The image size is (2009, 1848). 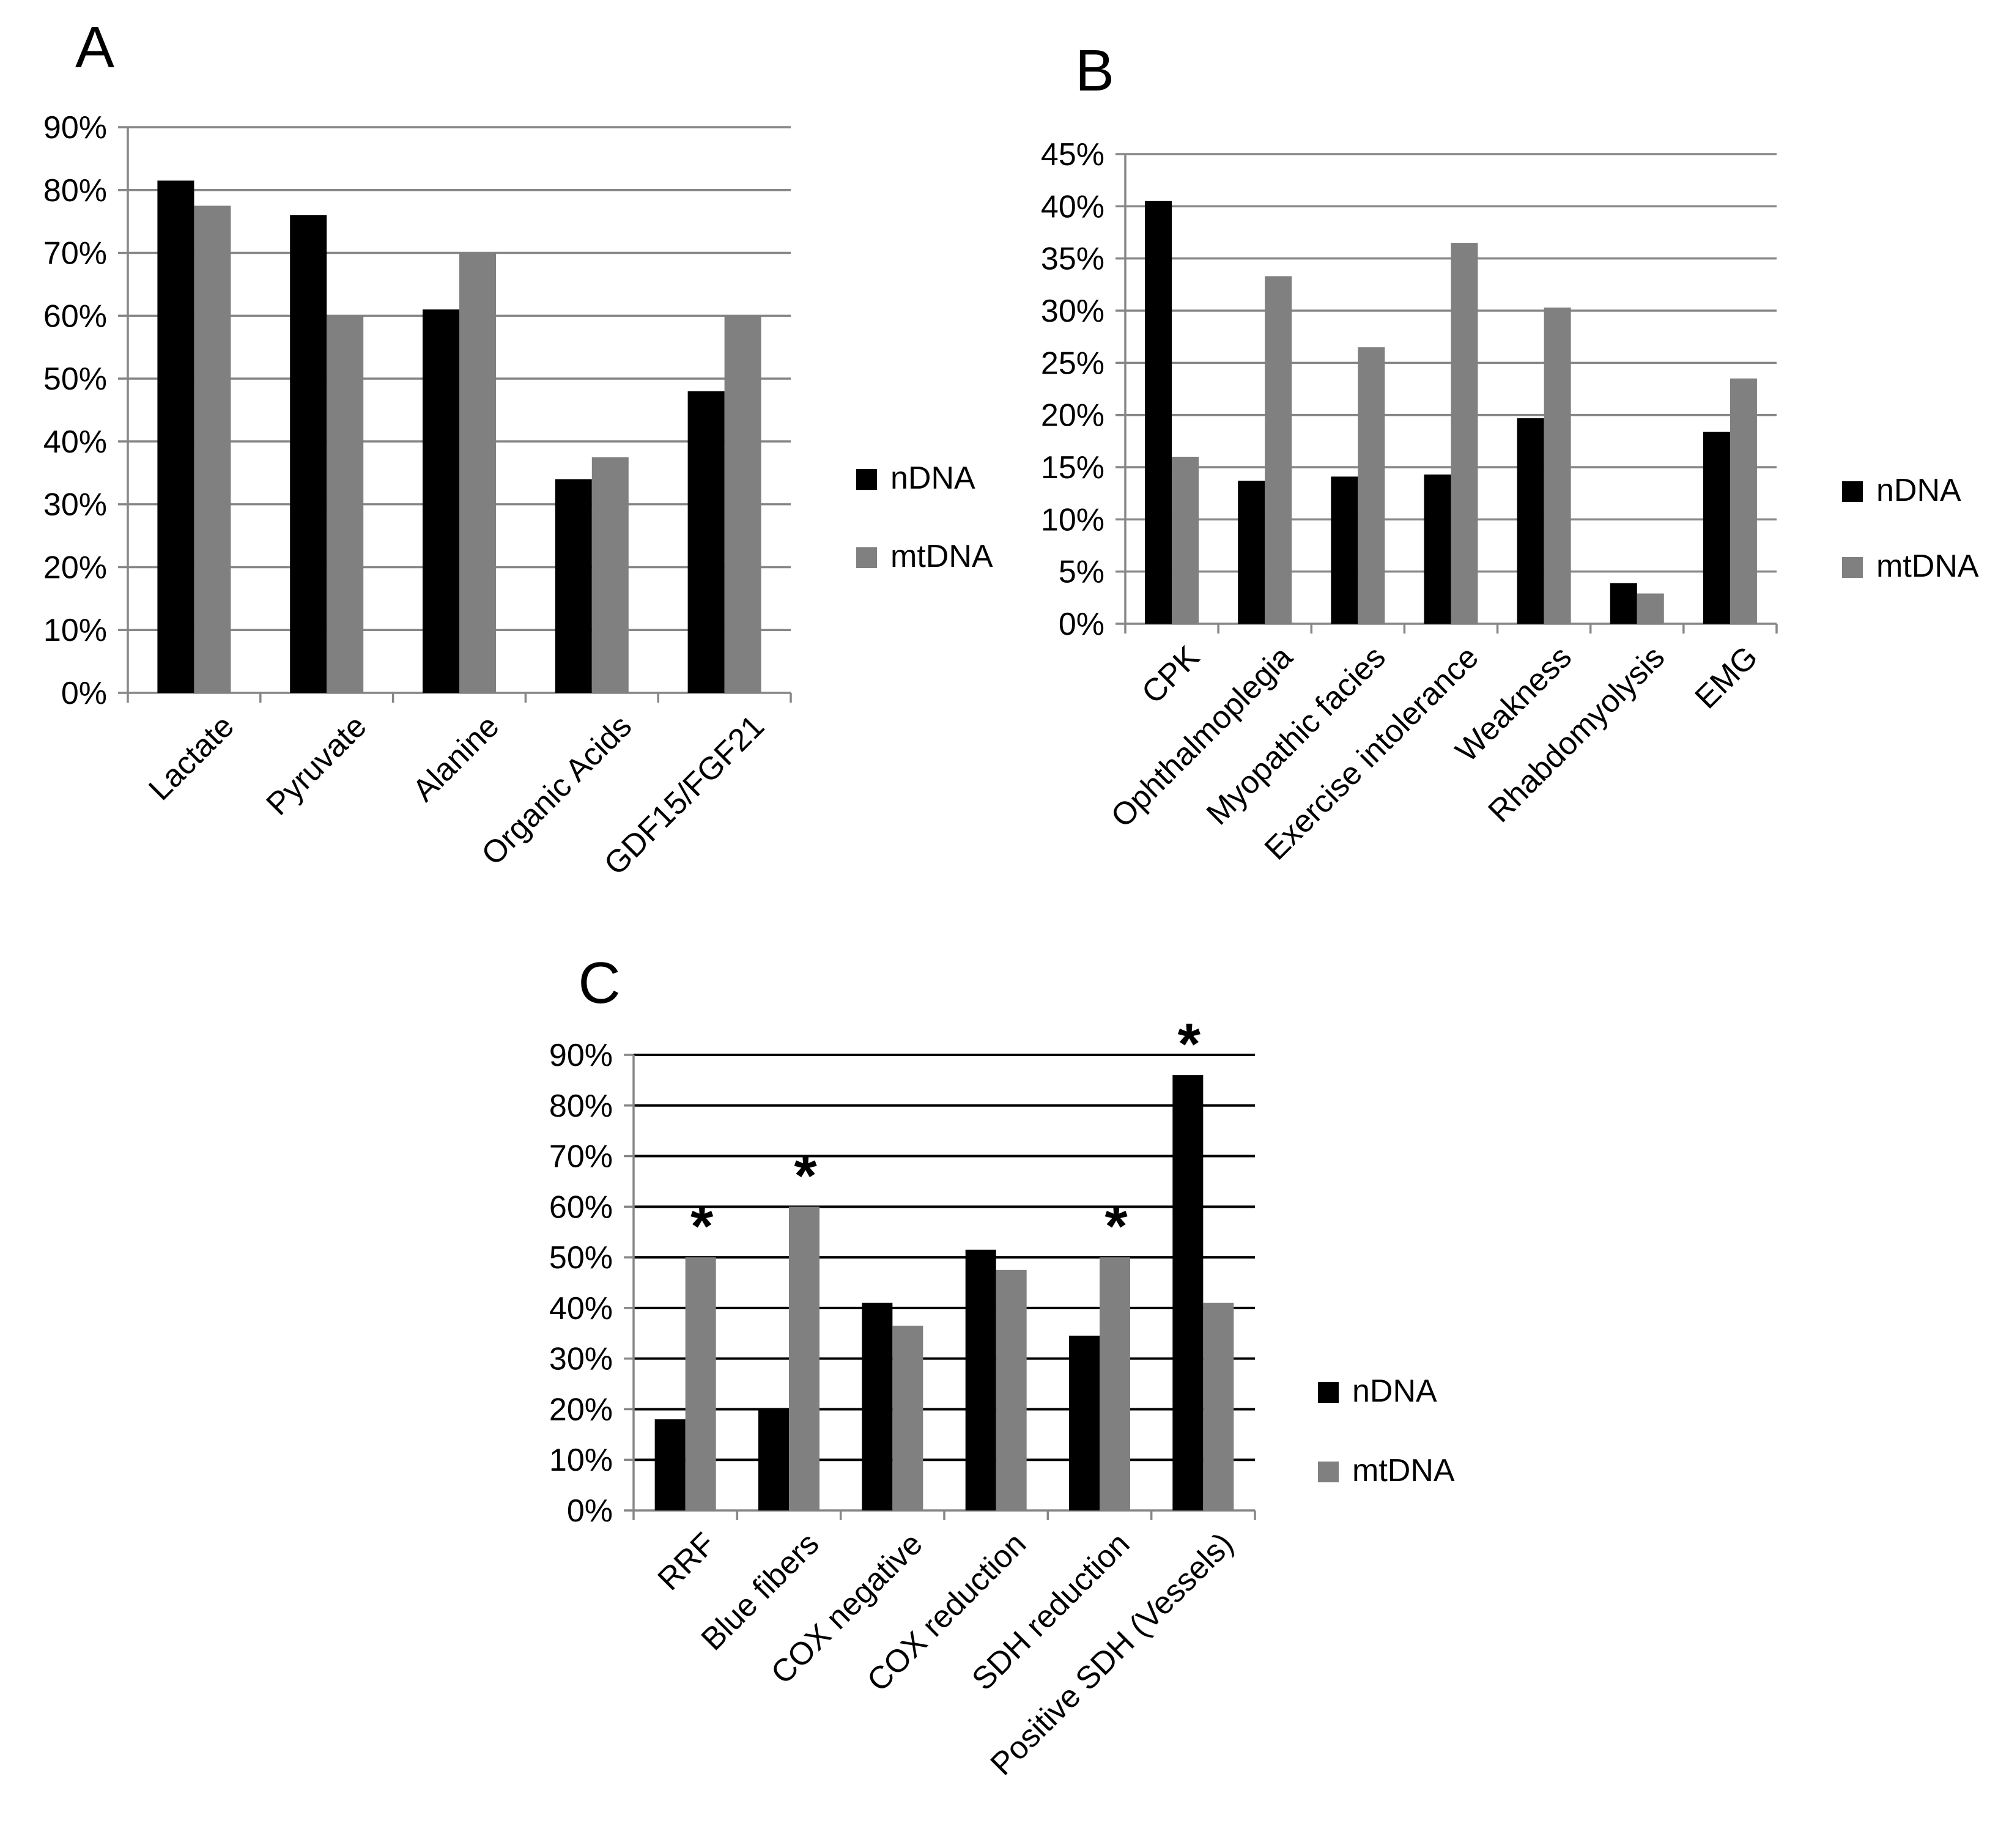 I want to click on panel-a-letter: A, so click(x=94, y=47).